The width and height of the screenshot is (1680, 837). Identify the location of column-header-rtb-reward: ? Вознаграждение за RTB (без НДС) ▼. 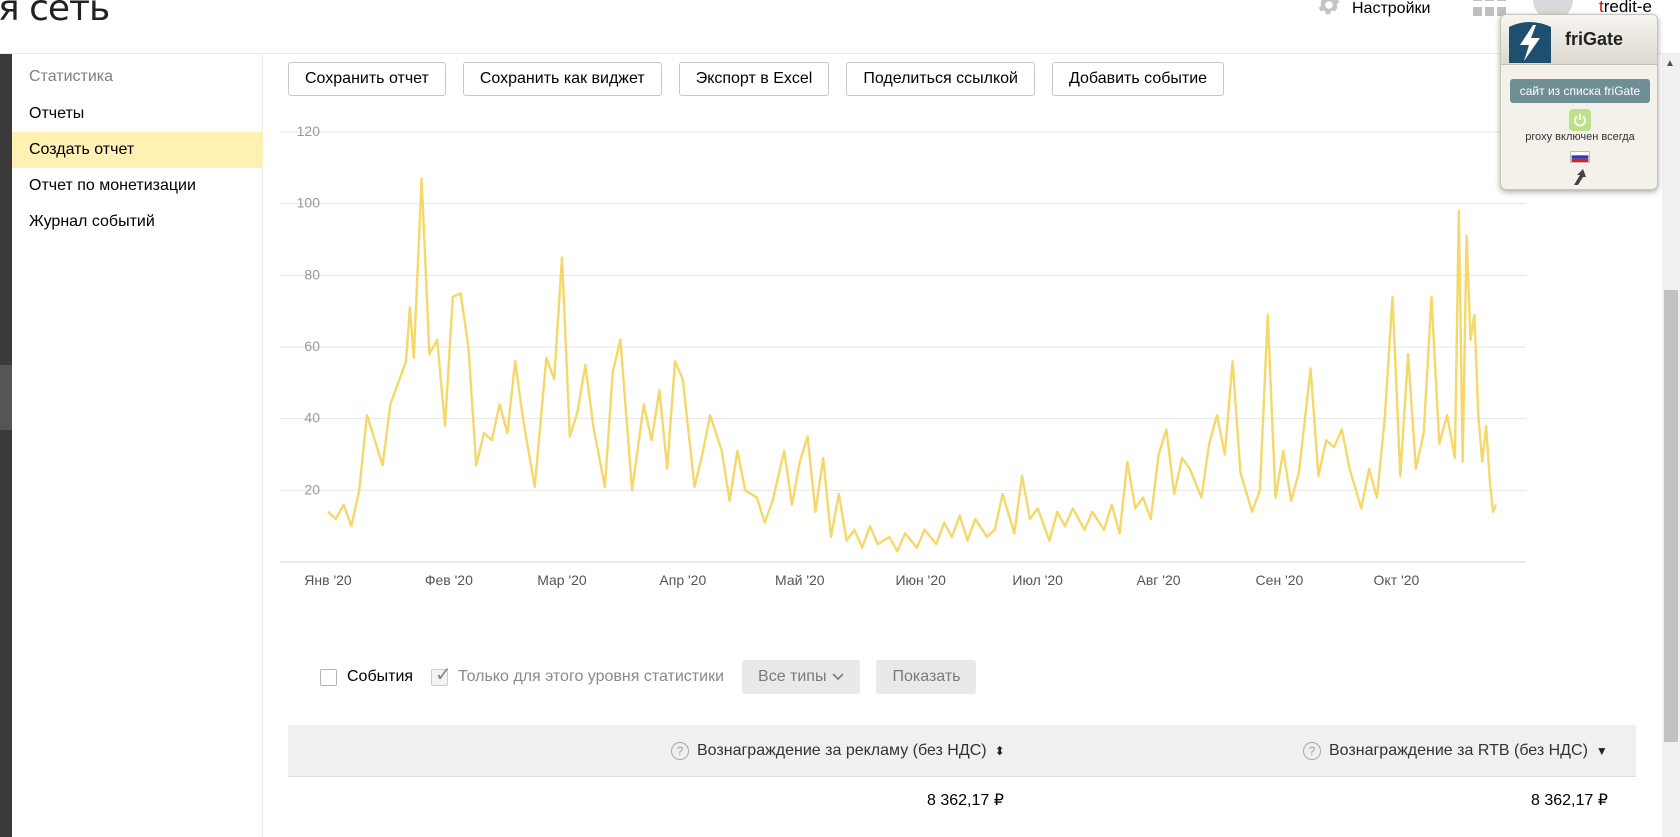
(1455, 751).